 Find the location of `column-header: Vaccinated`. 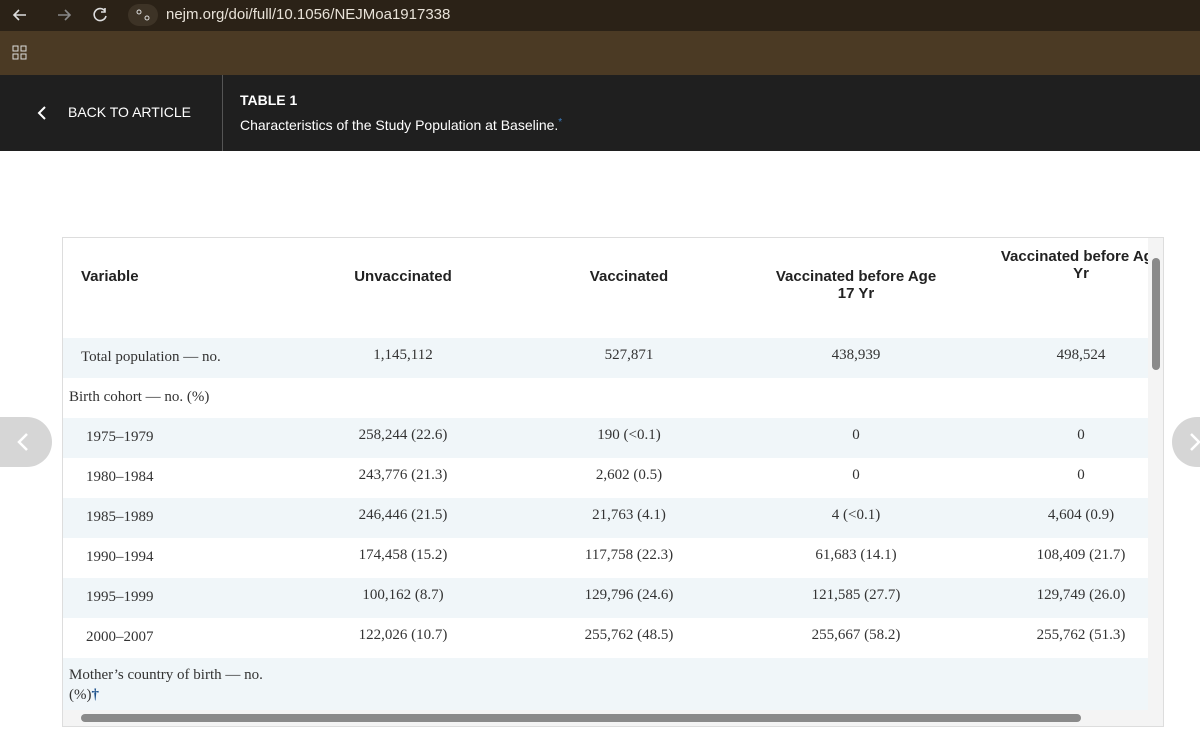

column-header: Vaccinated is located at coordinates (629, 276).